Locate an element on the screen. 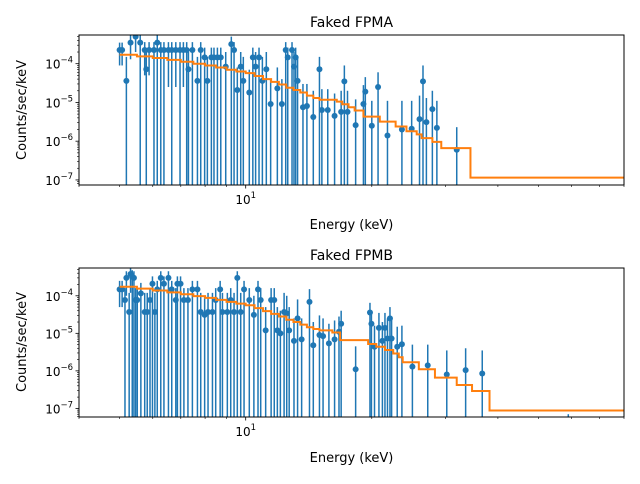  y-tick-label: 10⁻⁴ is located at coordinates (59, 64).